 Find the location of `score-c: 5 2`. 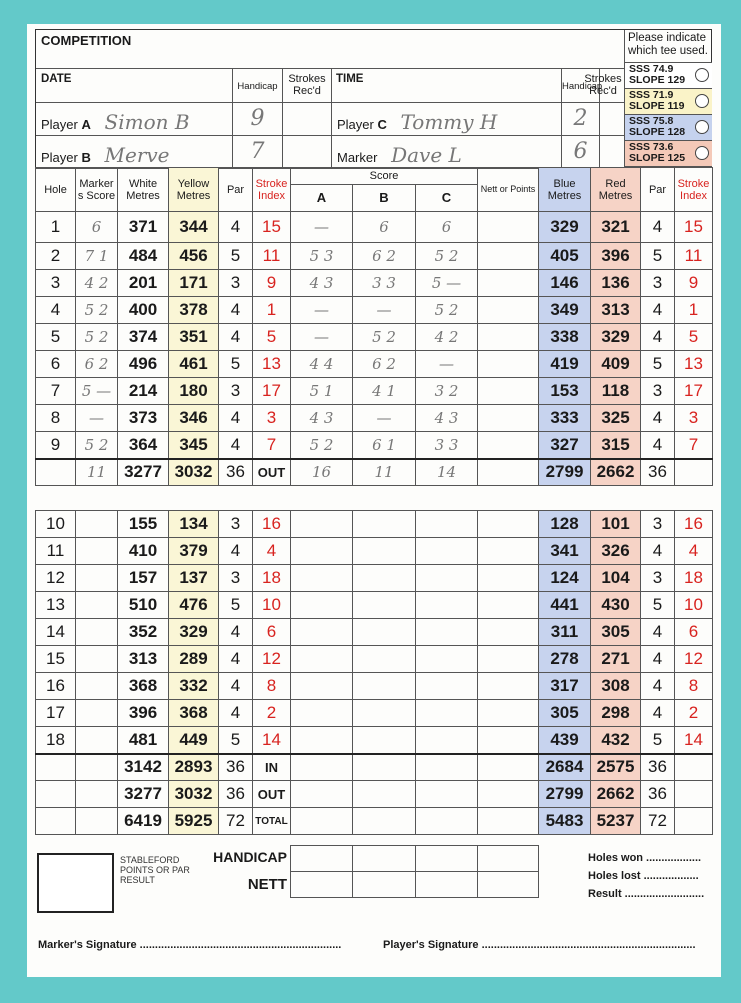

score-c: 5 2 is located at coordinates (446, 256).